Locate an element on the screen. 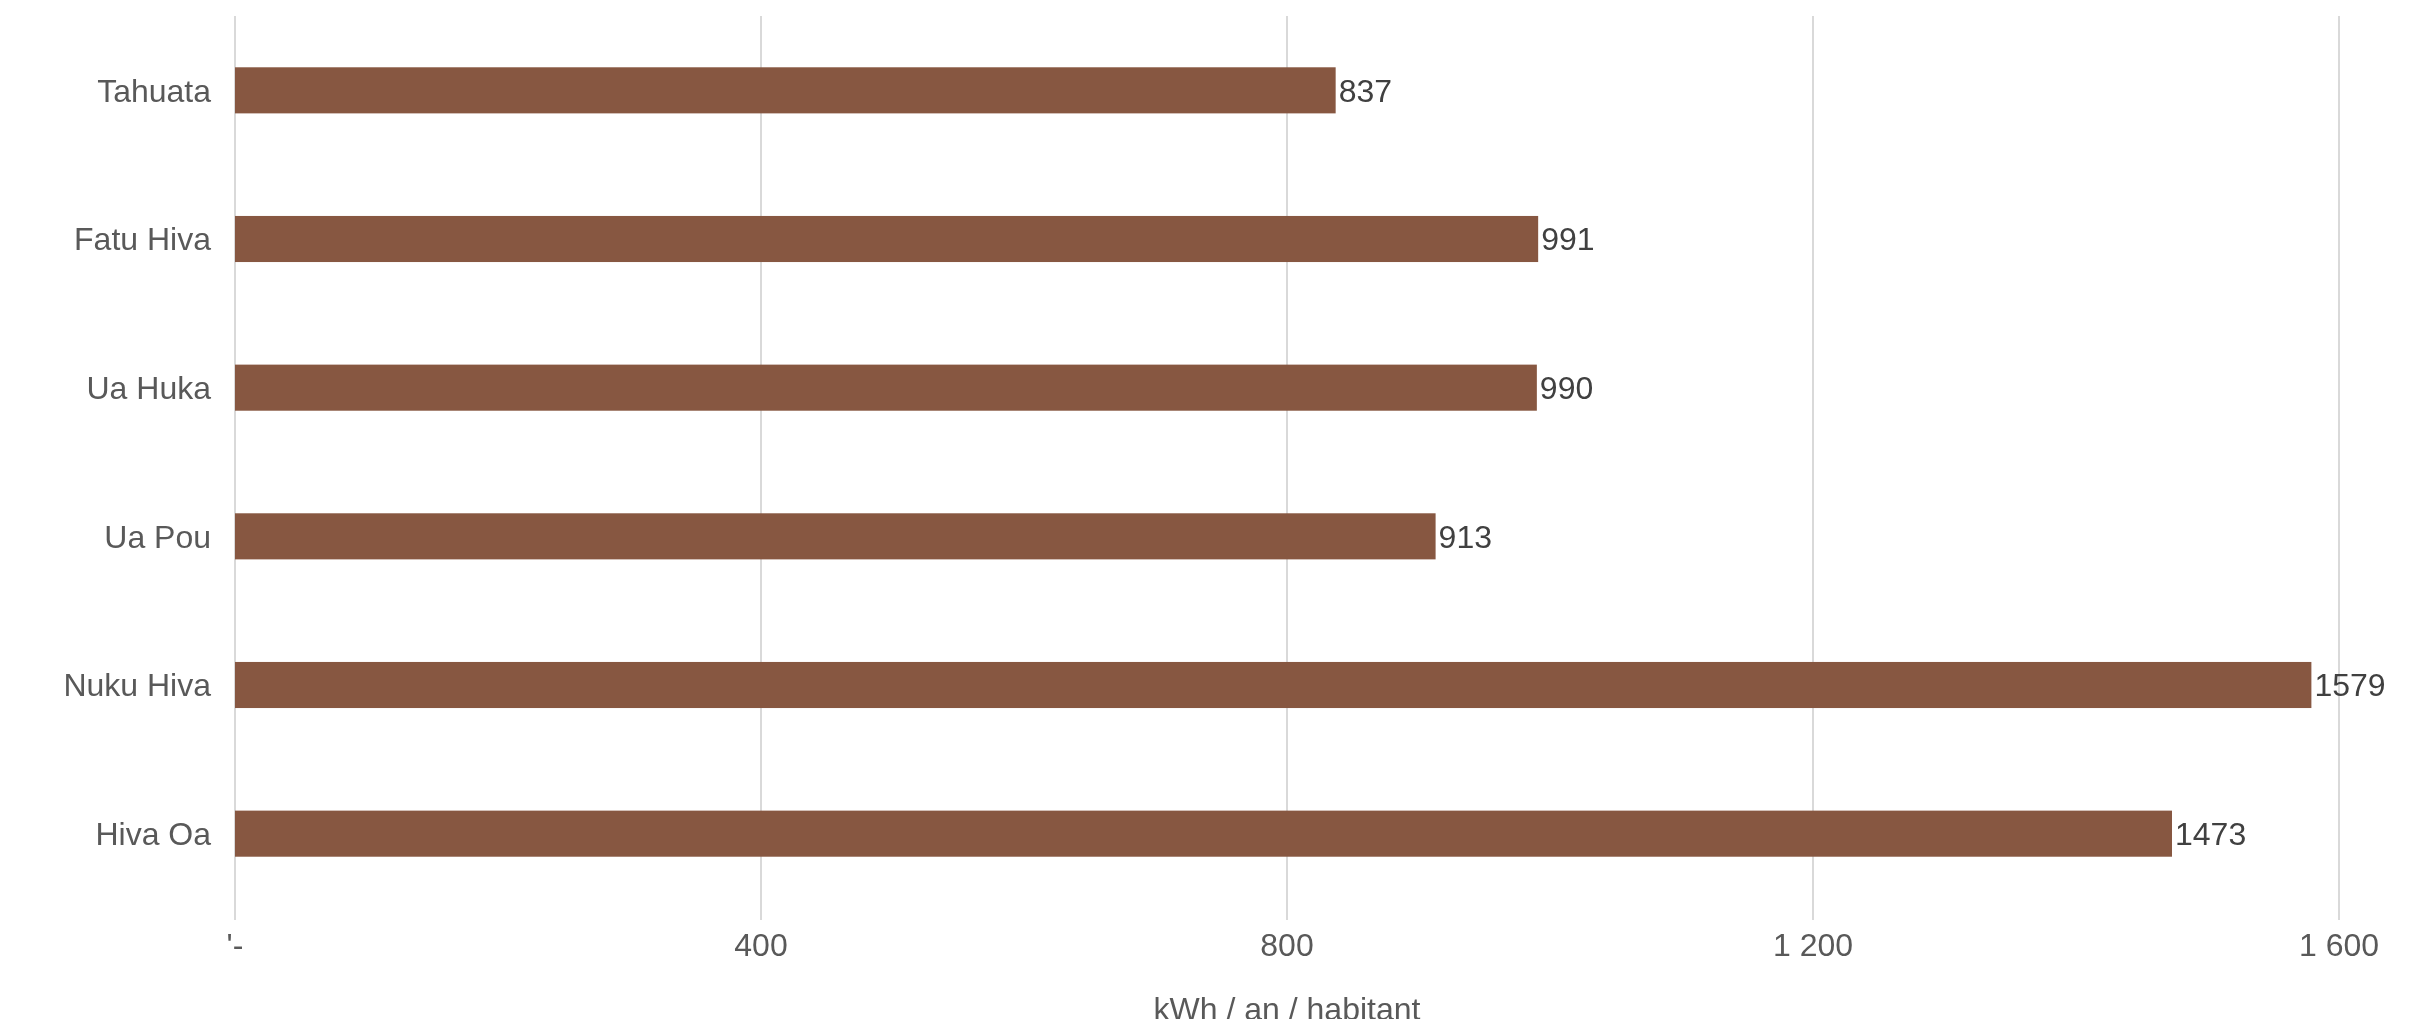 The width and height of the screenshot is (2422, 1027). y-tick-label: Nuku Hiva is located at coordinates (137, 685).